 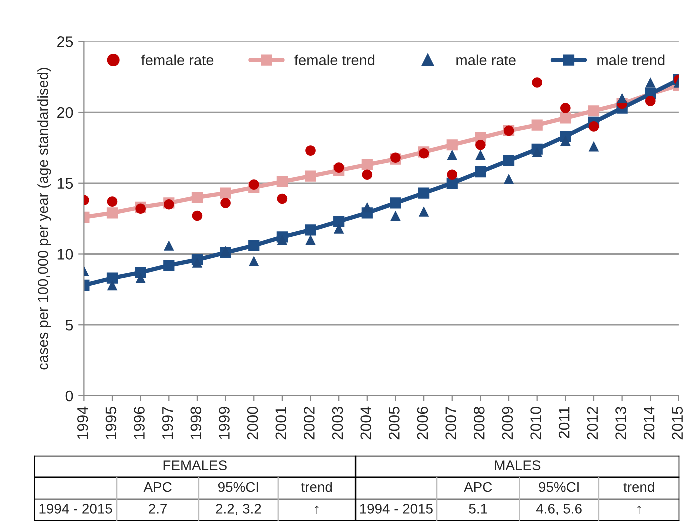 I want to click on text: 5.1, so click(x=478, y=509).